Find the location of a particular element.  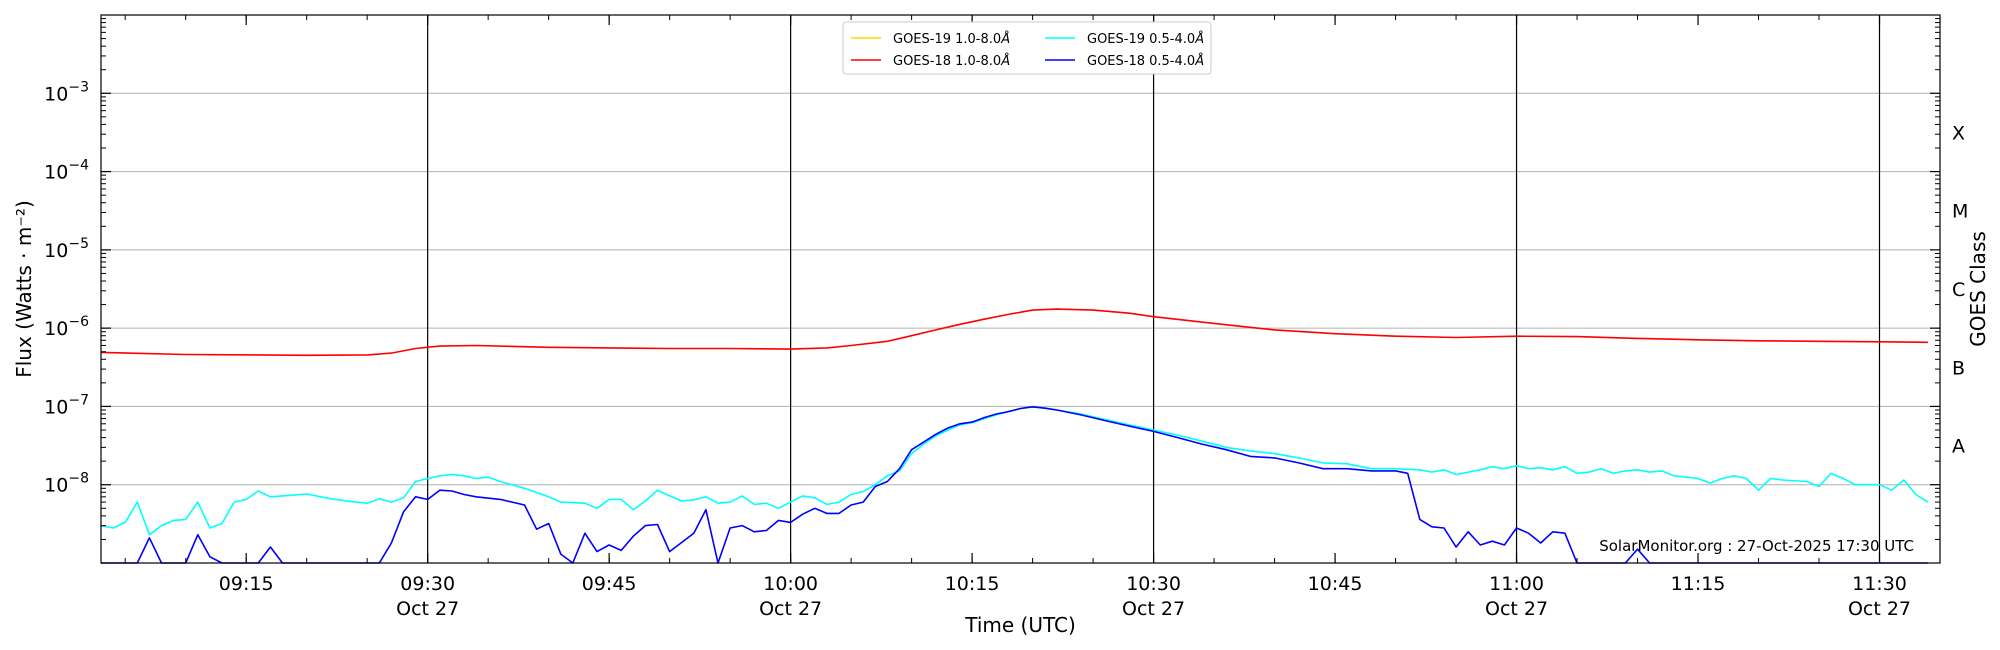

x-tick-label: 10:15 is located at coordinates (972, 584).